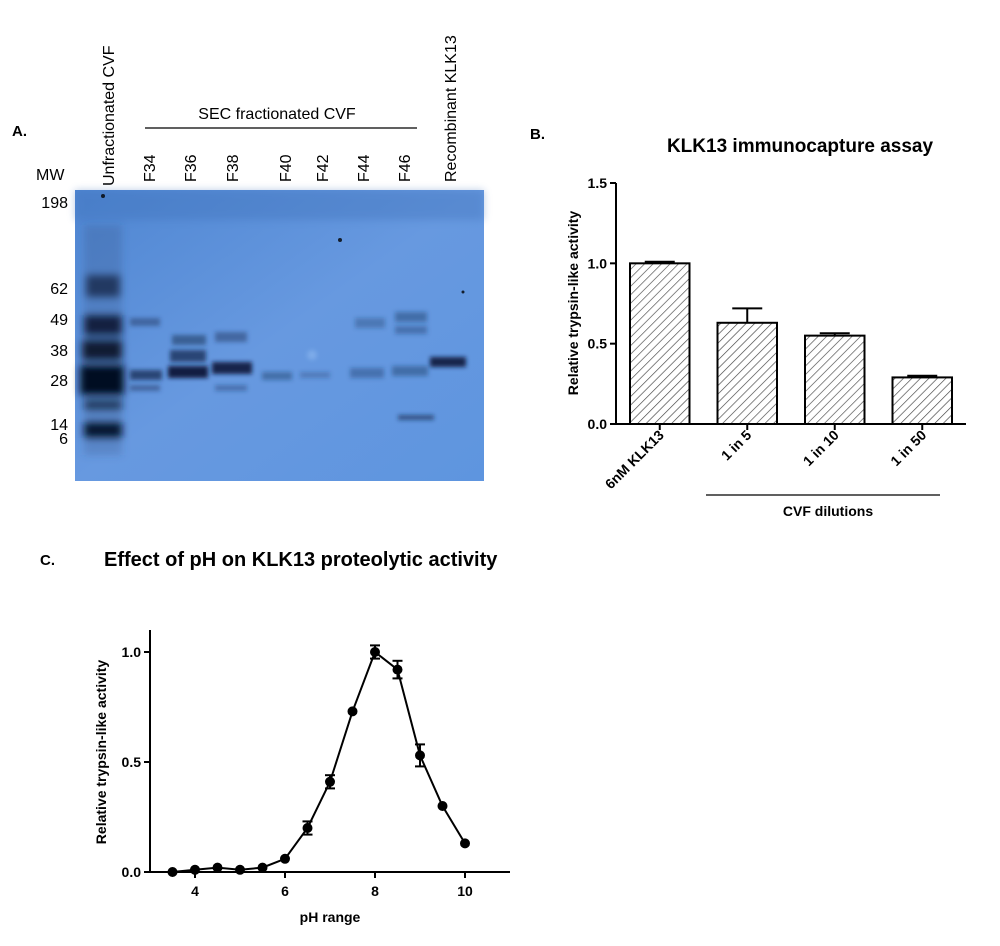  What do you see at coordinates (150, 168) in the screenshot?
I see `fraction-label-f34: F34` at bounding box center [150, 168].